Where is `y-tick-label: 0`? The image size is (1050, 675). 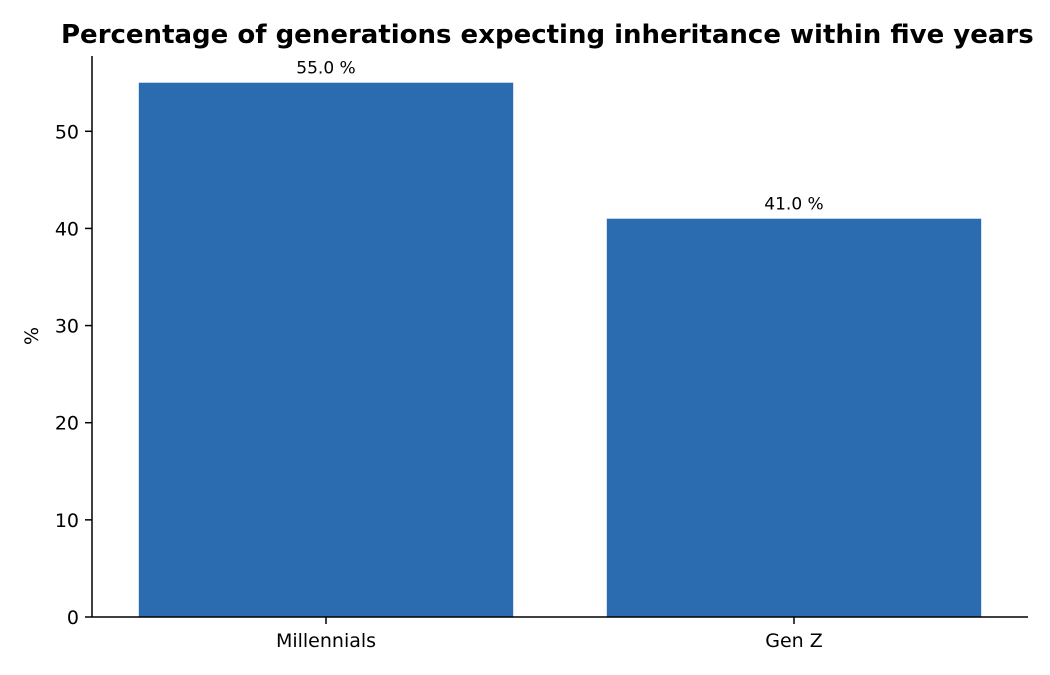
y-tick-label: 0 is located at coordinates (73, 618).